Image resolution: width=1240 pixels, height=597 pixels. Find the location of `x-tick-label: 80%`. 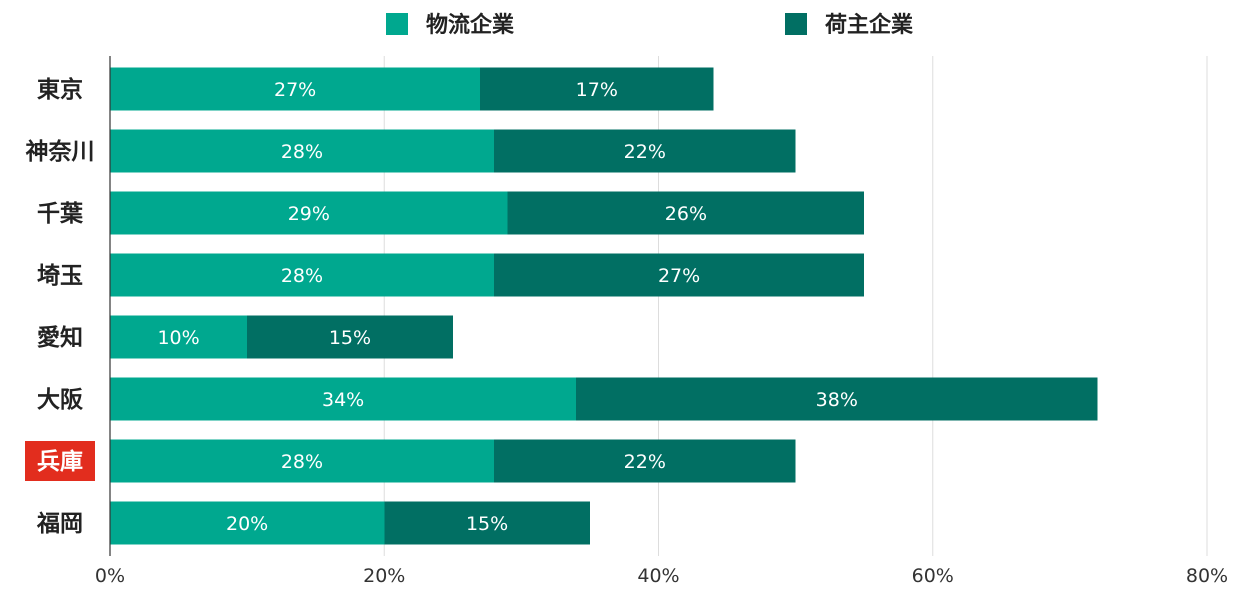

x-tick-label: 80% is located at coordinates (1207, 576).